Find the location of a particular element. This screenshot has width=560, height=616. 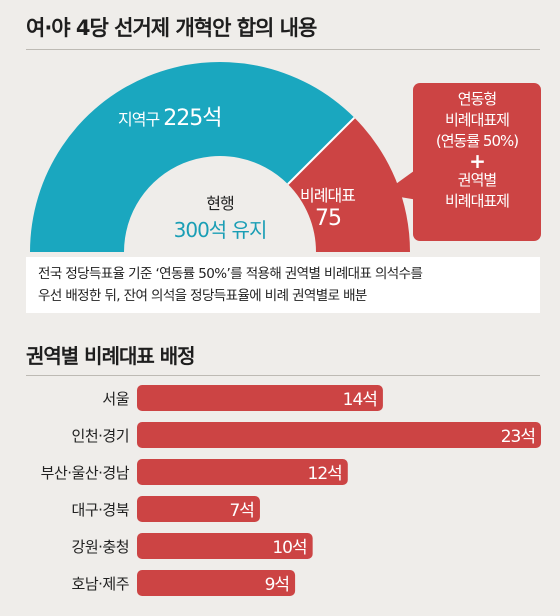

prop-value-text: 75 is located at coordinates (328, 218).